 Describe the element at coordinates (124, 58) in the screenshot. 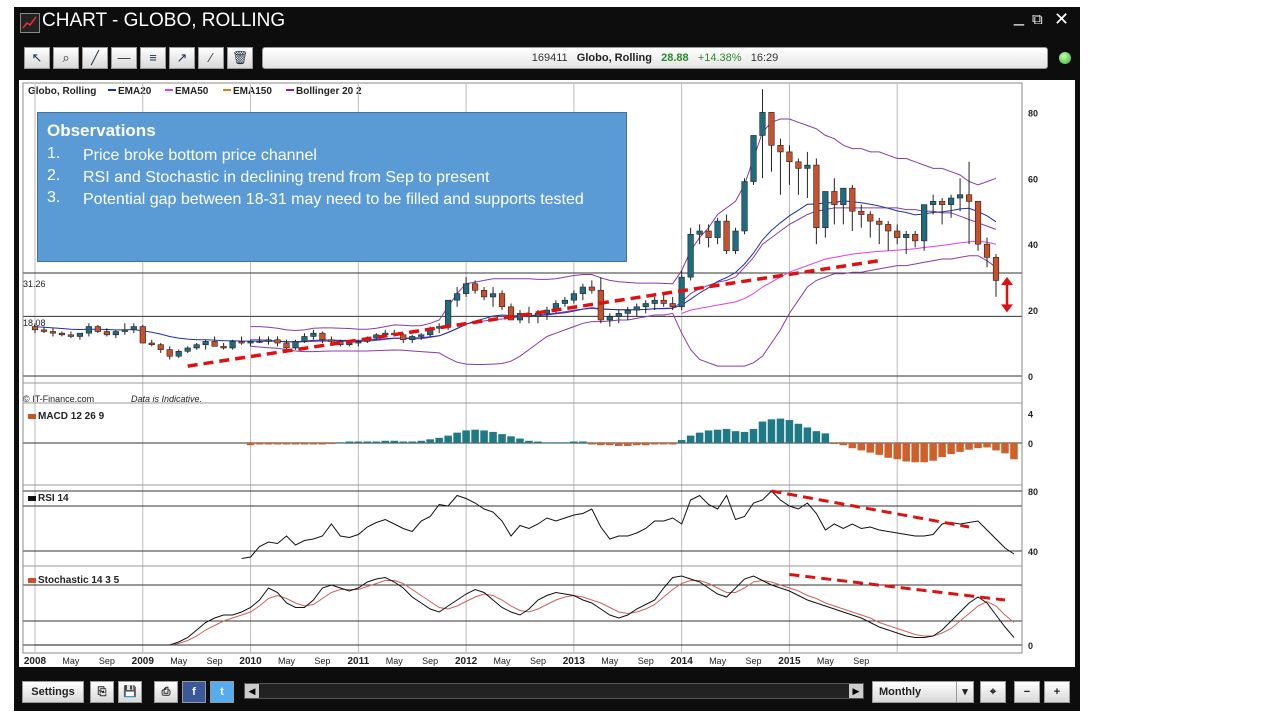

I see `hline-icon: —` at that location.